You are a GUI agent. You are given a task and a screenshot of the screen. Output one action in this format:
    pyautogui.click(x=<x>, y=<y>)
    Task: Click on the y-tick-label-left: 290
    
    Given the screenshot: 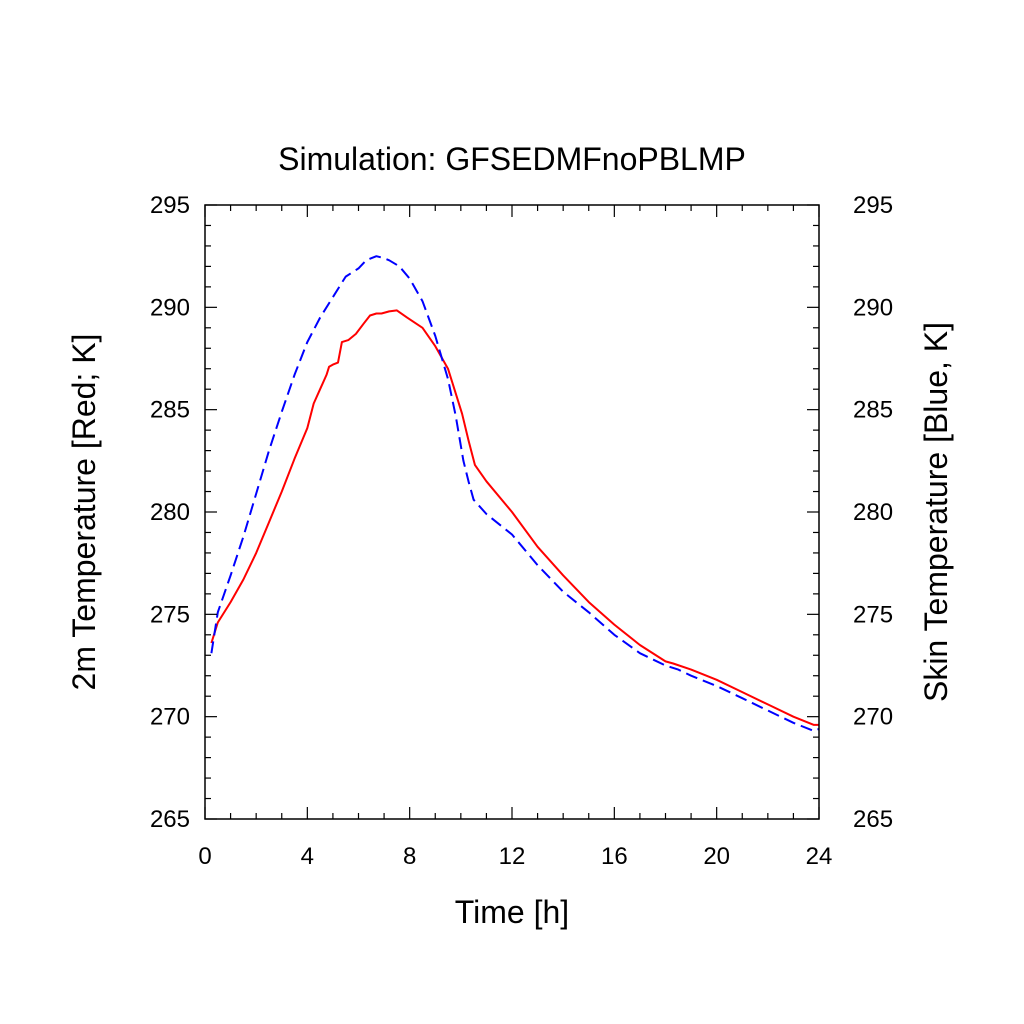 What is the action you would take?
    pyautogui.click(x=170, y=307)
    